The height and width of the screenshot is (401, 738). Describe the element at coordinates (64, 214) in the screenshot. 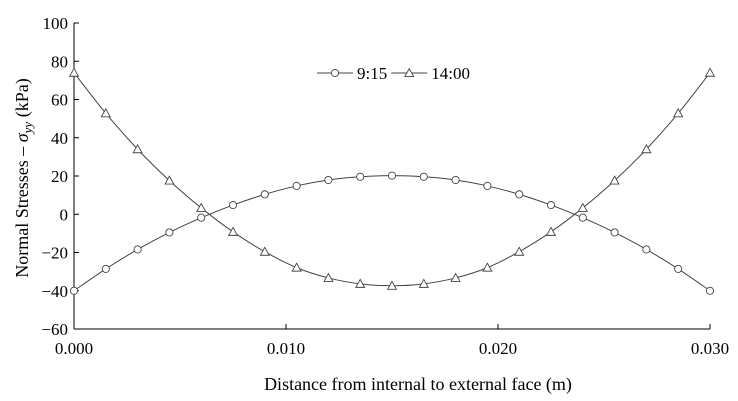

I see `y-tick-label: 0` at that location.